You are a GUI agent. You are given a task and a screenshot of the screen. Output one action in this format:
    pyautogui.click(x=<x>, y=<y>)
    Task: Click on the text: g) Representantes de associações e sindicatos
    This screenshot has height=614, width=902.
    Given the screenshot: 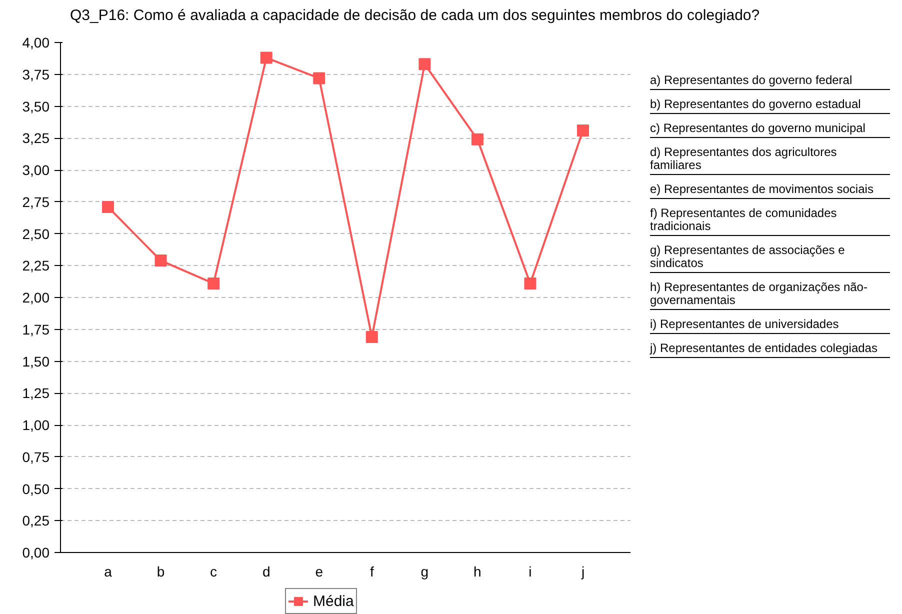 What is the action you would take?
    pyautogui.click(x=770, y=257)
    